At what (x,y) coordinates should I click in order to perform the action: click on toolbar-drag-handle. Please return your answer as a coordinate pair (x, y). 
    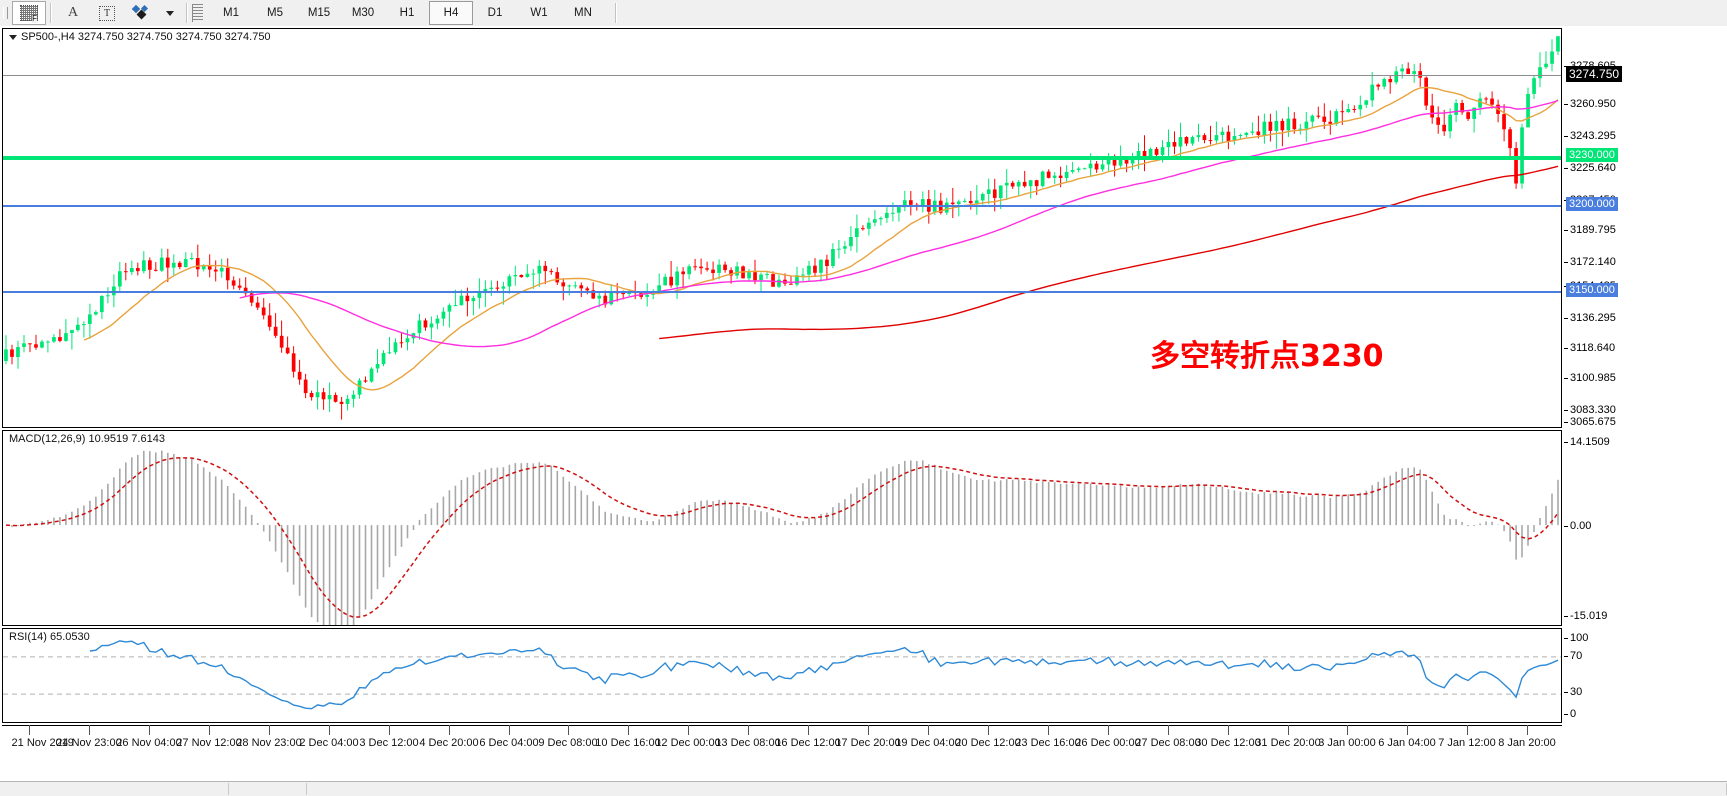
    Looking at the image, I should click on (5, 13).